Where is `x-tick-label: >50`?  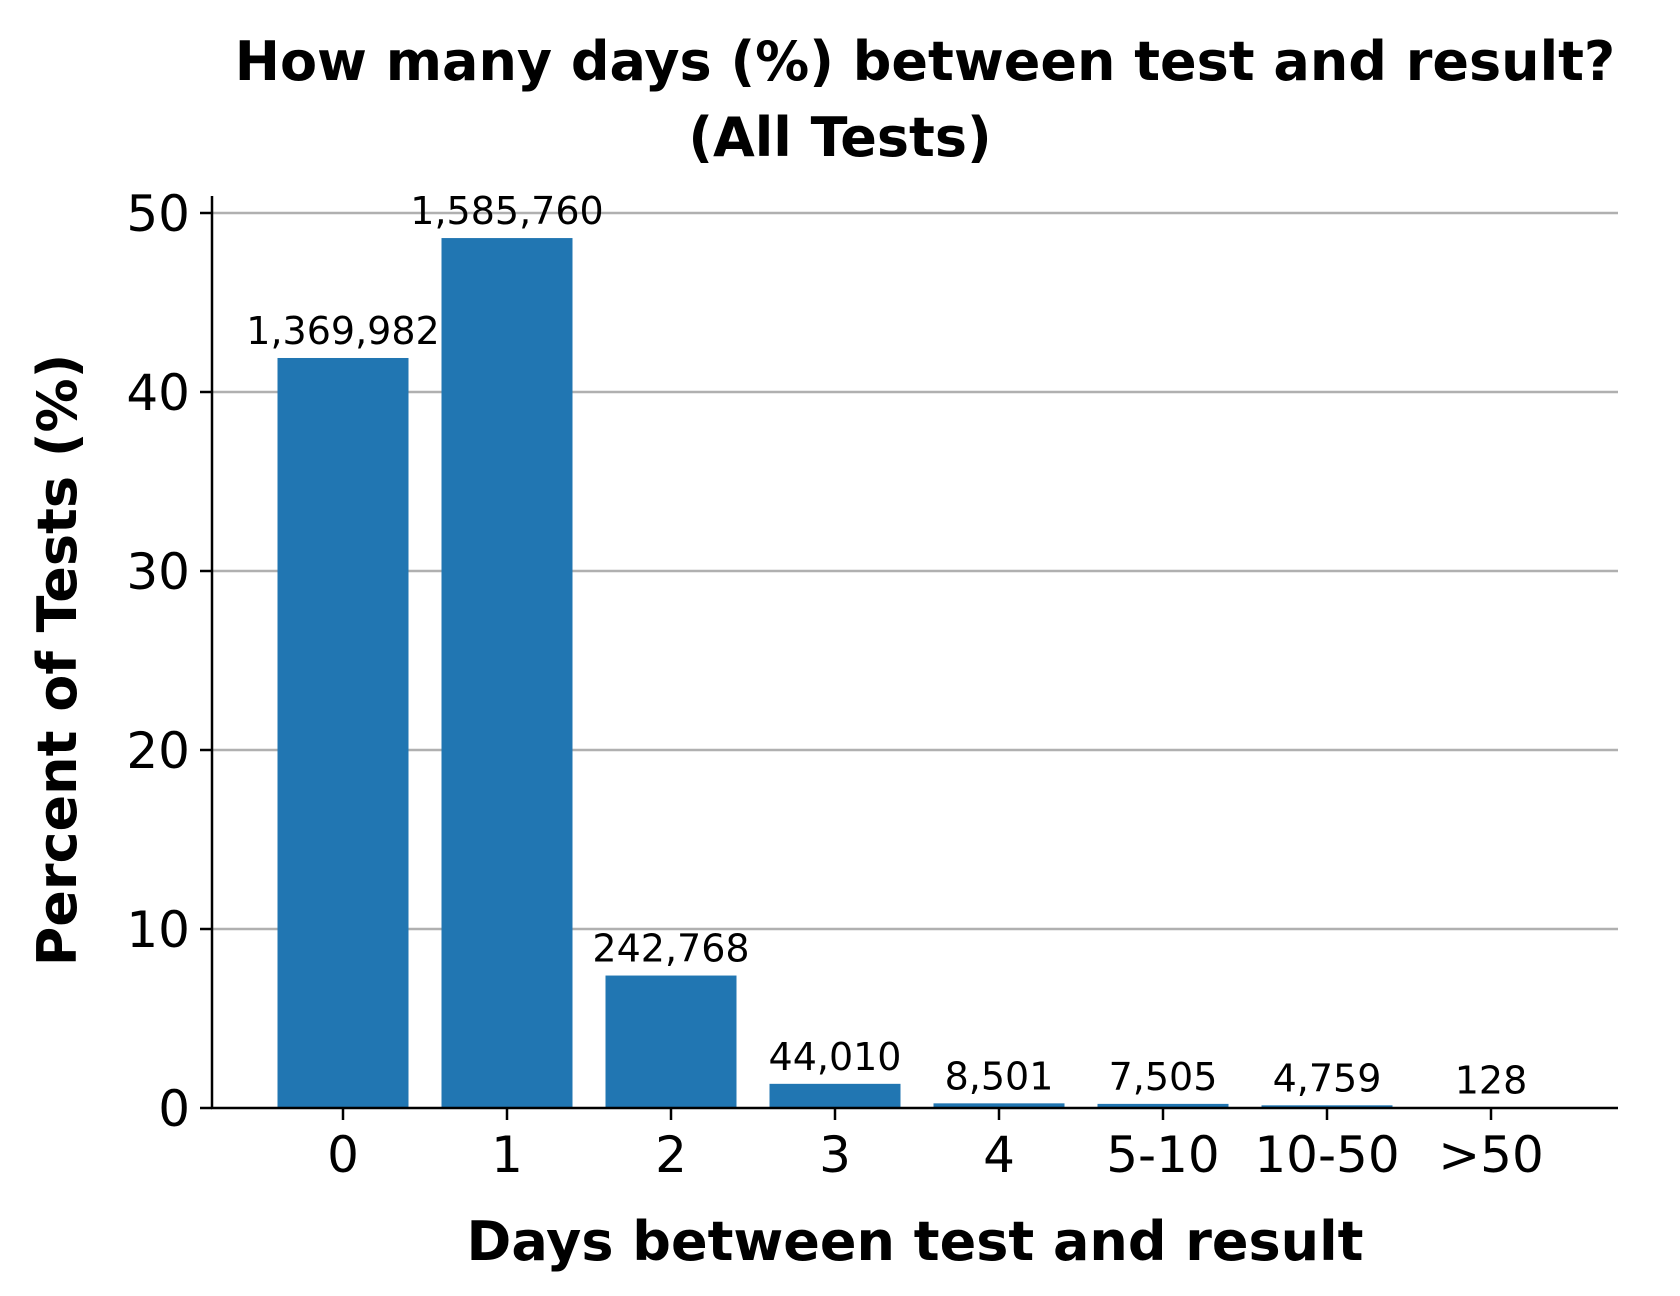
x-tick-label: >50 is located at coordinates (1491, 1155).